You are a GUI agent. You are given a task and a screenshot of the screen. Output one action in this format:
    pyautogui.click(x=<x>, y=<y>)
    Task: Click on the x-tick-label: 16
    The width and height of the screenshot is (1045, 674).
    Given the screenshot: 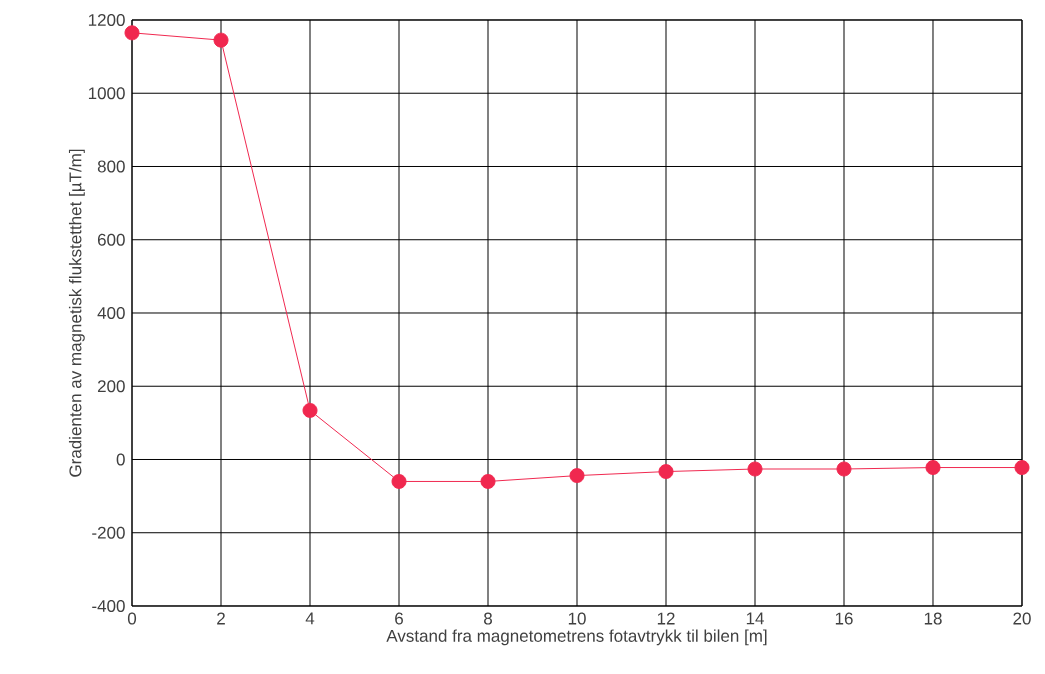 What is the action you would take?
    pyautogui.click(x=844, y=618)
    